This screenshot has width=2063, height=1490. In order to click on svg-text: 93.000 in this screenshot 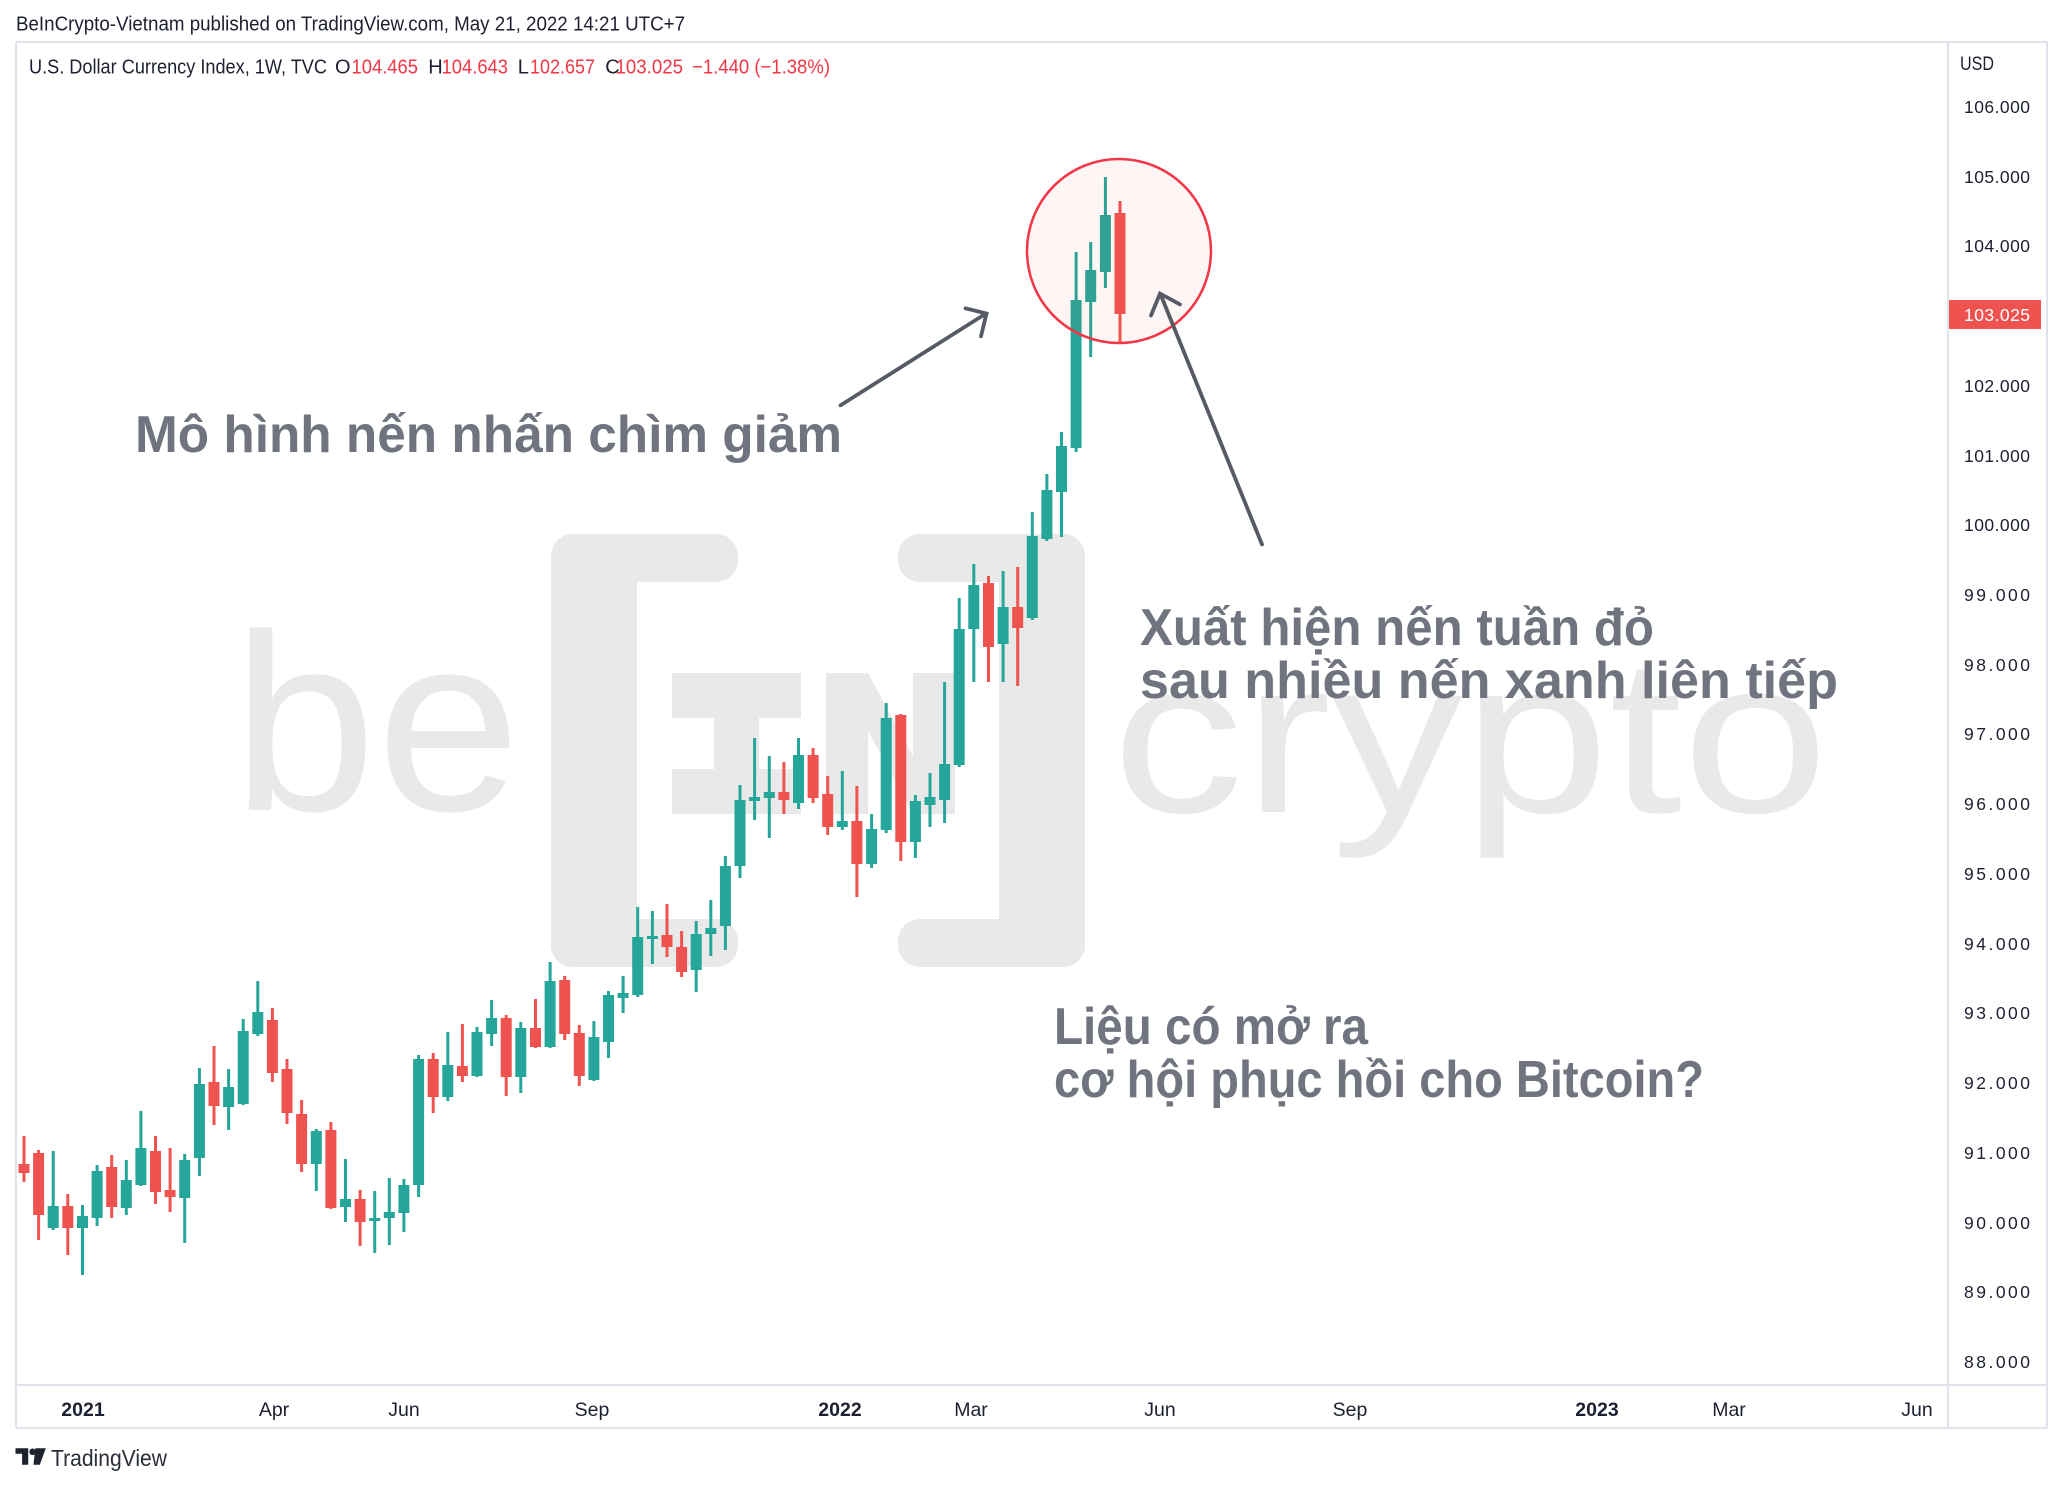, I will do `click(1997, 1013)`.